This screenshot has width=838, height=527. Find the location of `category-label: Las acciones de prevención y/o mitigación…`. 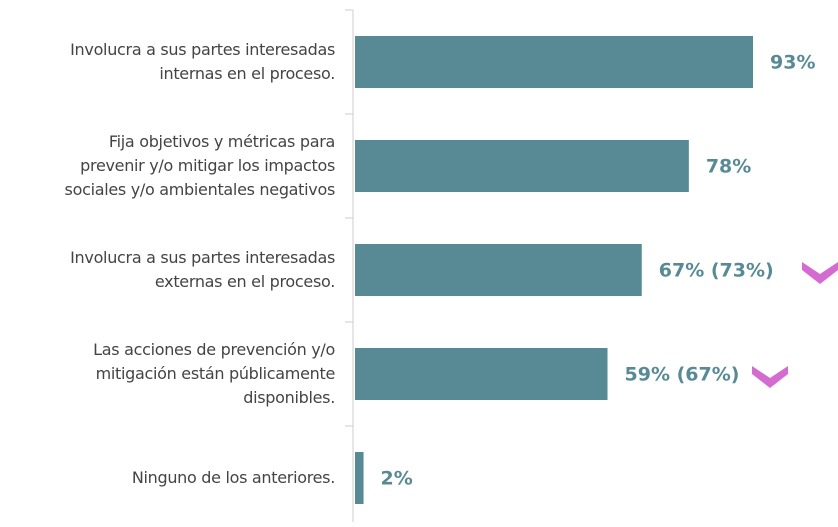

category-label: Las acciones de prevención y/o mitigación… is located at coordinates (214, 373).